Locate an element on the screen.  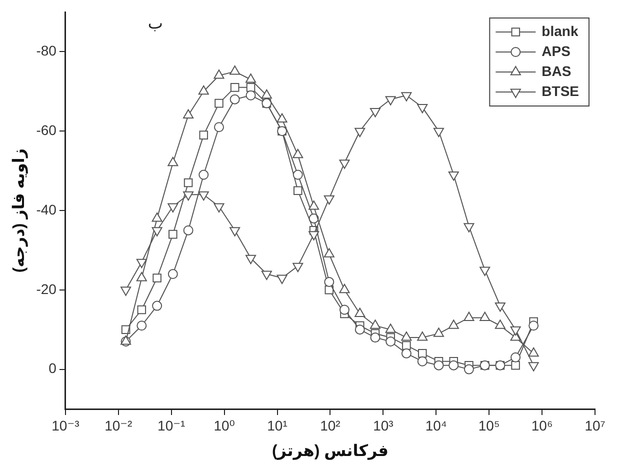
legend-label: APS is located at coordinates (556, 50).